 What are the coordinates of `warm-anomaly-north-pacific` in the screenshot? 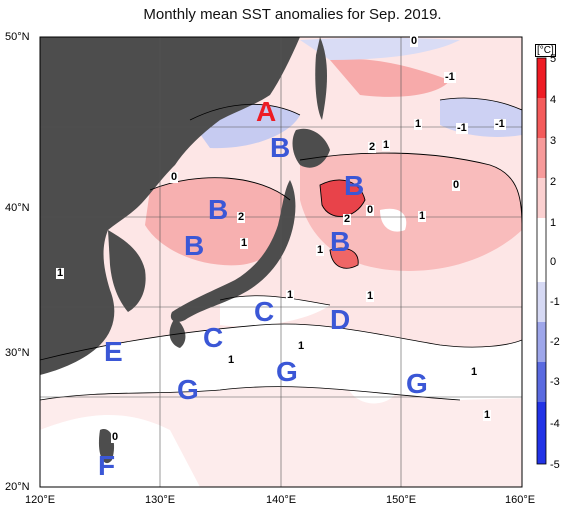 It's located at (411, 212).